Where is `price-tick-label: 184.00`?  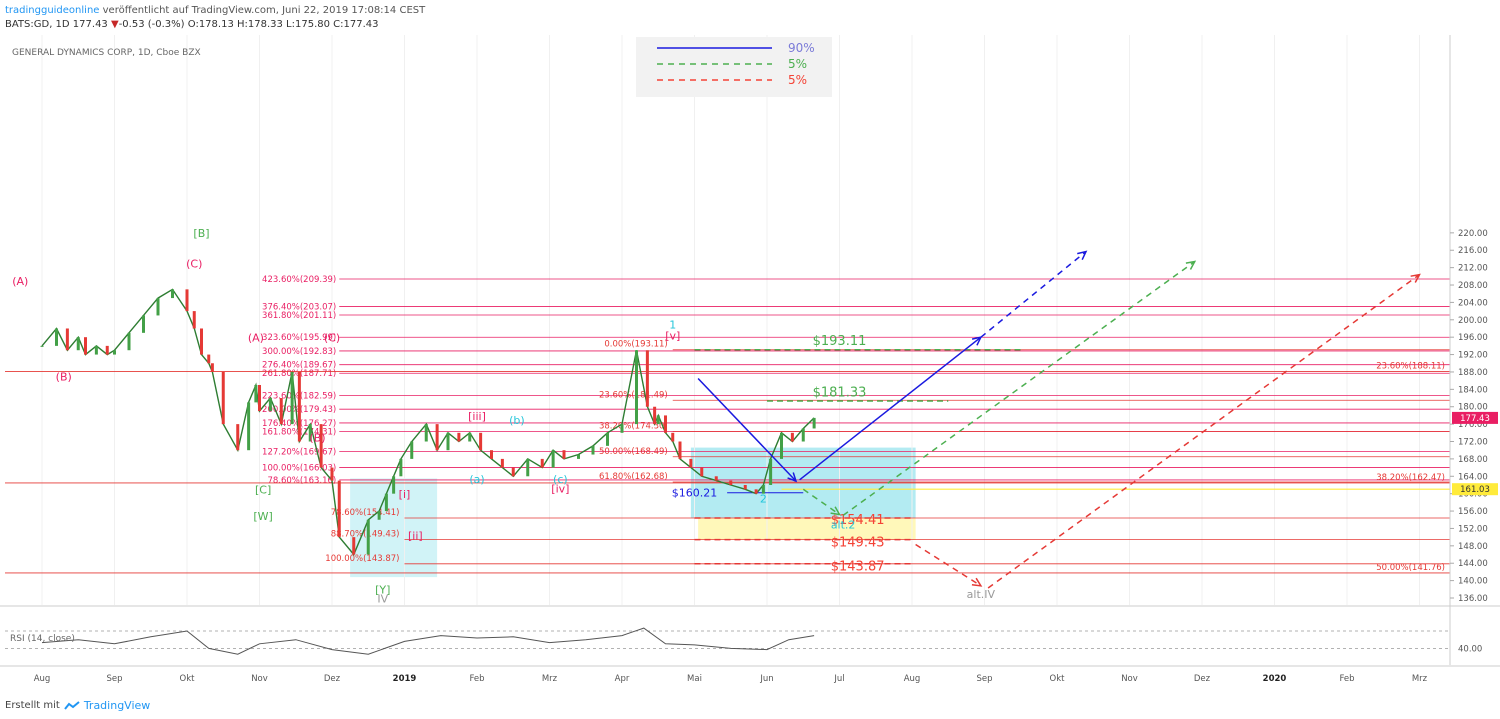
price-tick-label: 184.00 is located at coordinates (1473, 390).